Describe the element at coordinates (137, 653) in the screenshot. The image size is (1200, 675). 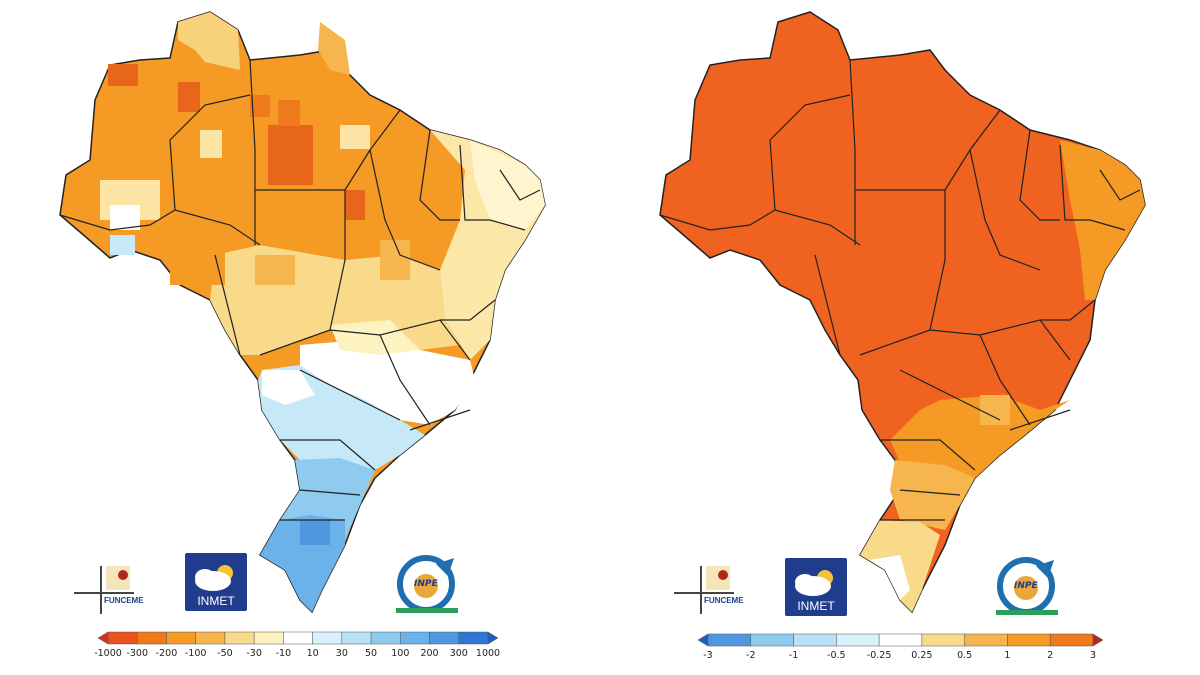
I see `legend-tick-label: -300` at that location.